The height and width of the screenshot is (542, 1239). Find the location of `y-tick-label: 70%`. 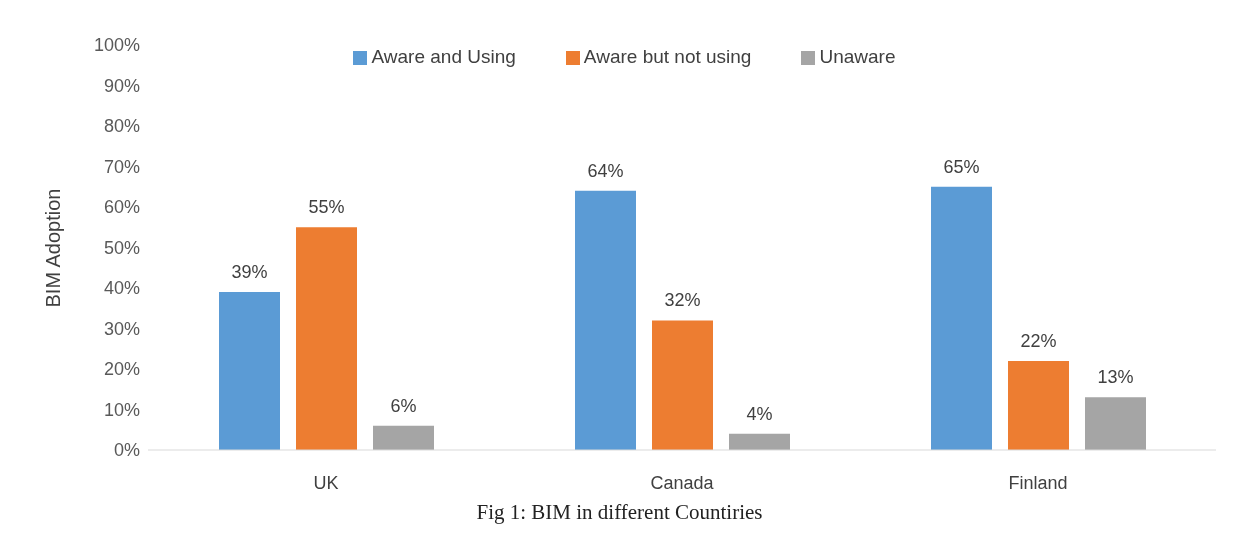

y-tick-label: 70% is located at coordinates (121, 166).